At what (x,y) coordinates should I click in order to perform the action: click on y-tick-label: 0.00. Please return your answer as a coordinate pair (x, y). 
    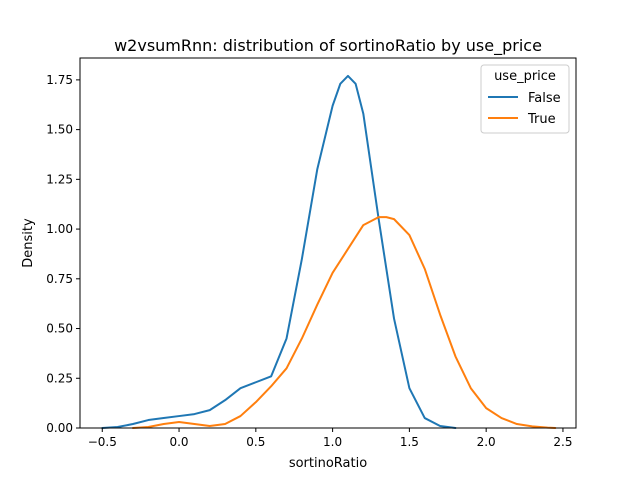
    Looking at the image, I should click on (59, 428).